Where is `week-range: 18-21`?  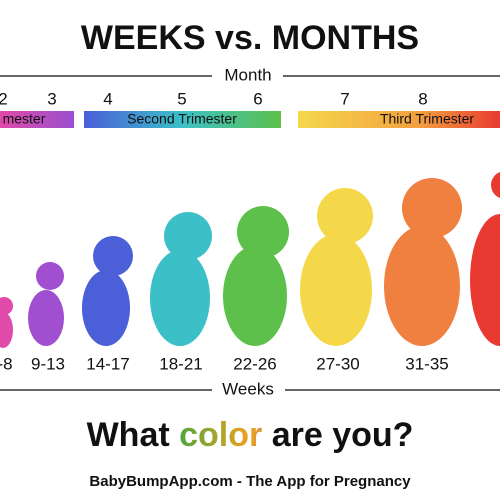 week-range: 18-21 is located at coordinates (180, 363).